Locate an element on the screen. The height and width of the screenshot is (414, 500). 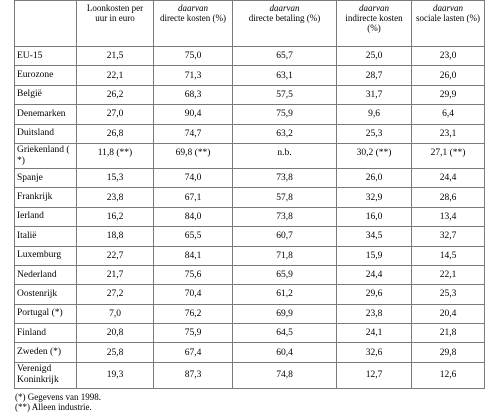
value-cell: 65,7 is located at coordinates (284, 56).